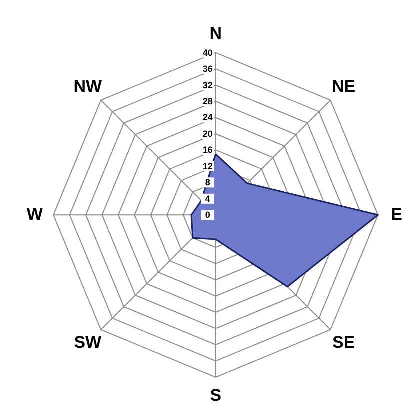 This screenshot has width=409, height=418. I want to click on y-tick-label: 12, so click(207, 166).